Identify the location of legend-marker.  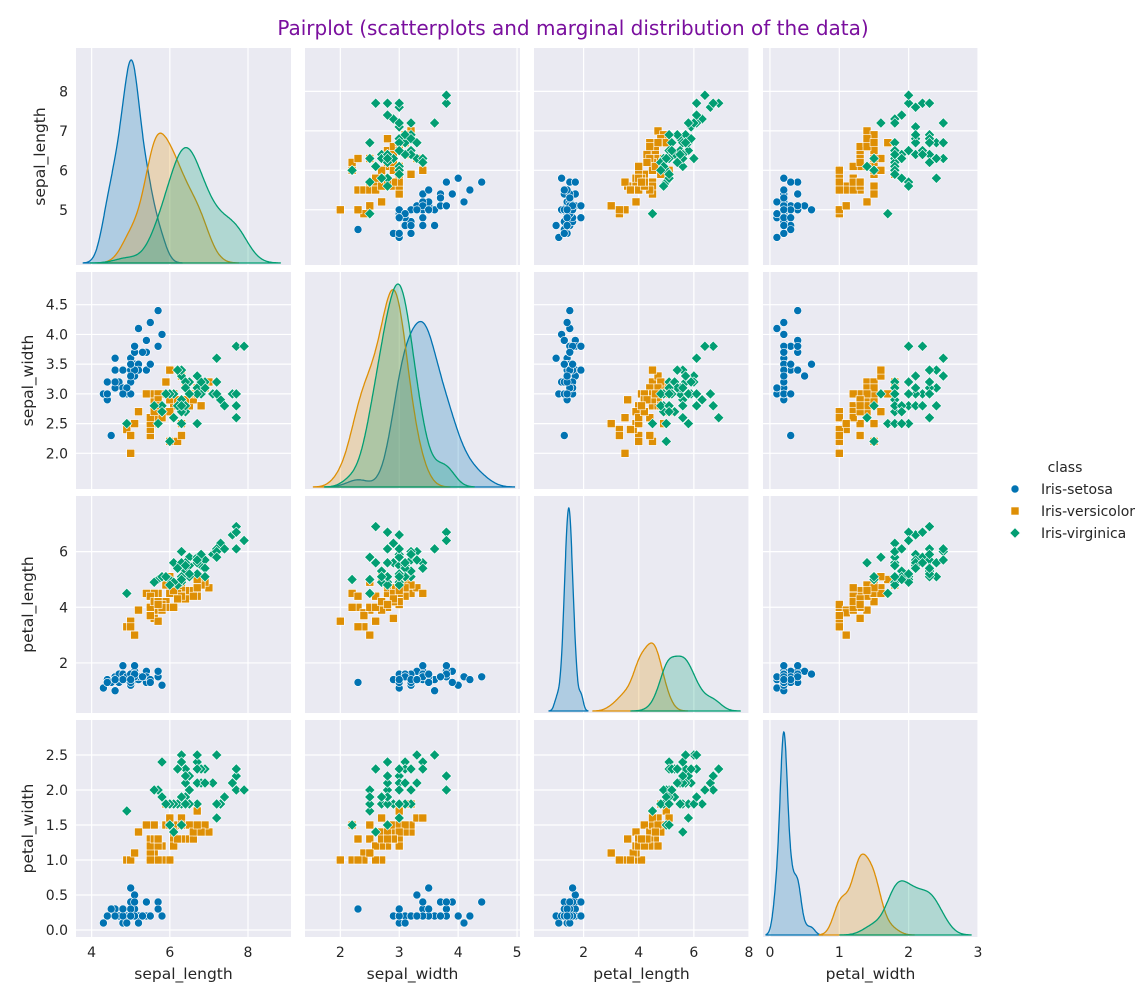
(1015, 489).